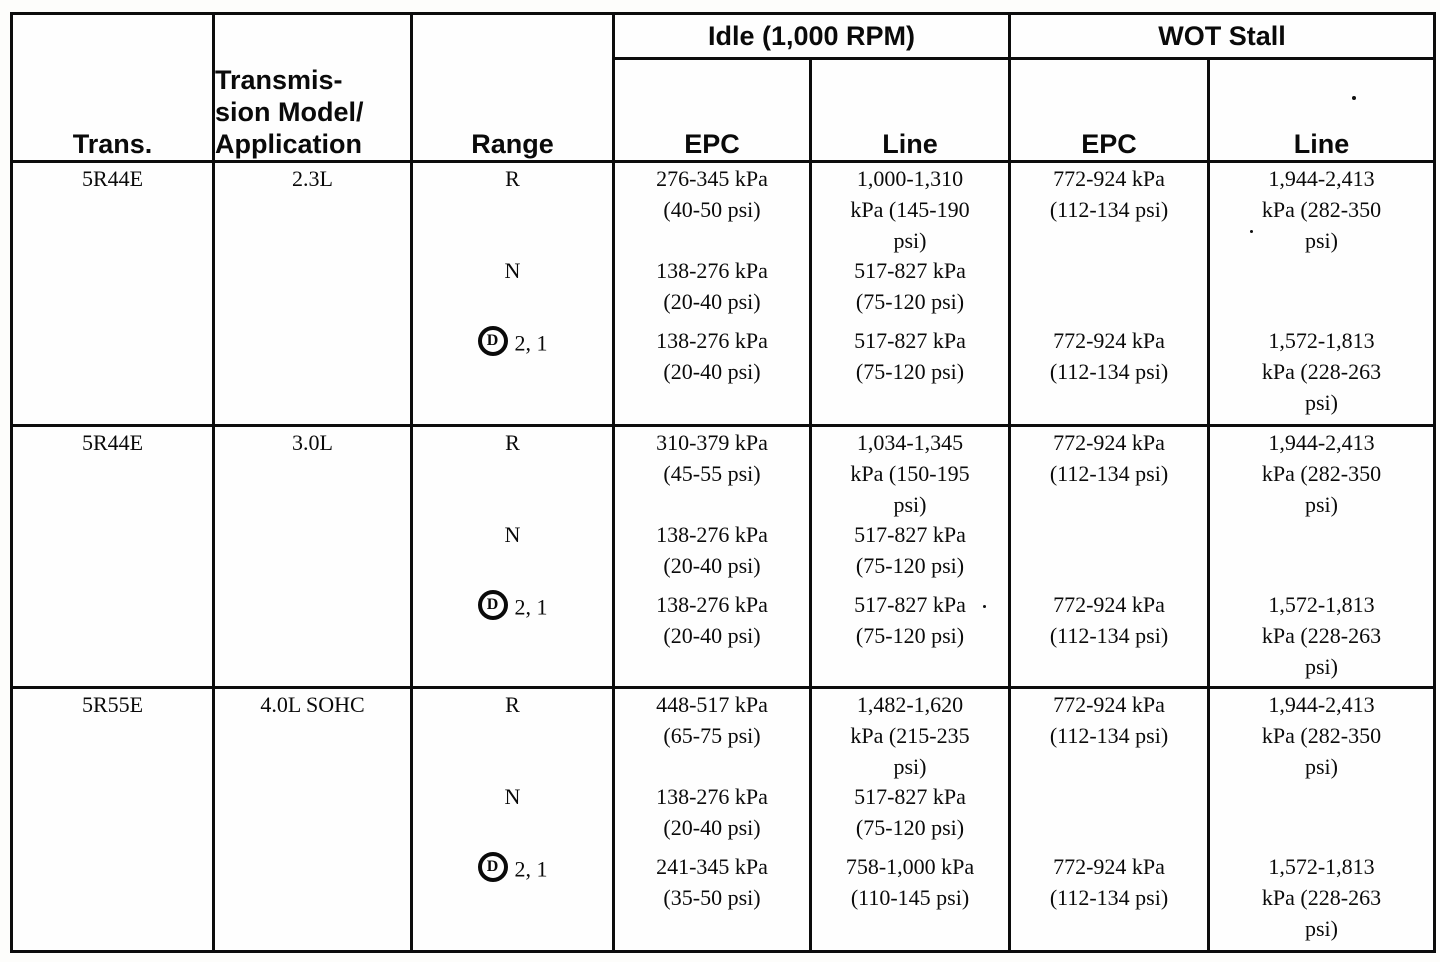 The image size is (1440, 962). I want to click on header-sub-row: EPC Line EPC Line, so click(724, 110).